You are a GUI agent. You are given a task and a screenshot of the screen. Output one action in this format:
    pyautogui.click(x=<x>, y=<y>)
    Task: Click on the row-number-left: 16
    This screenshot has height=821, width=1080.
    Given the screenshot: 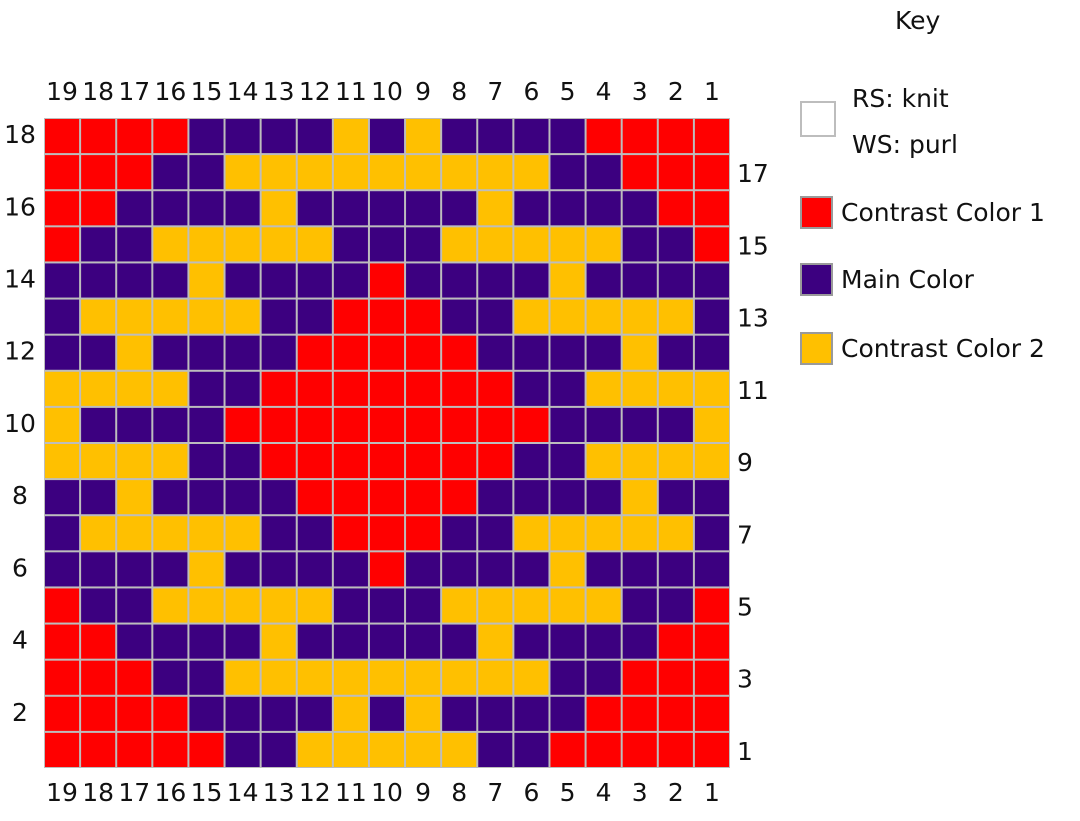 What is the action you would take?
    pyautogui.click(x=20, y=206)
    